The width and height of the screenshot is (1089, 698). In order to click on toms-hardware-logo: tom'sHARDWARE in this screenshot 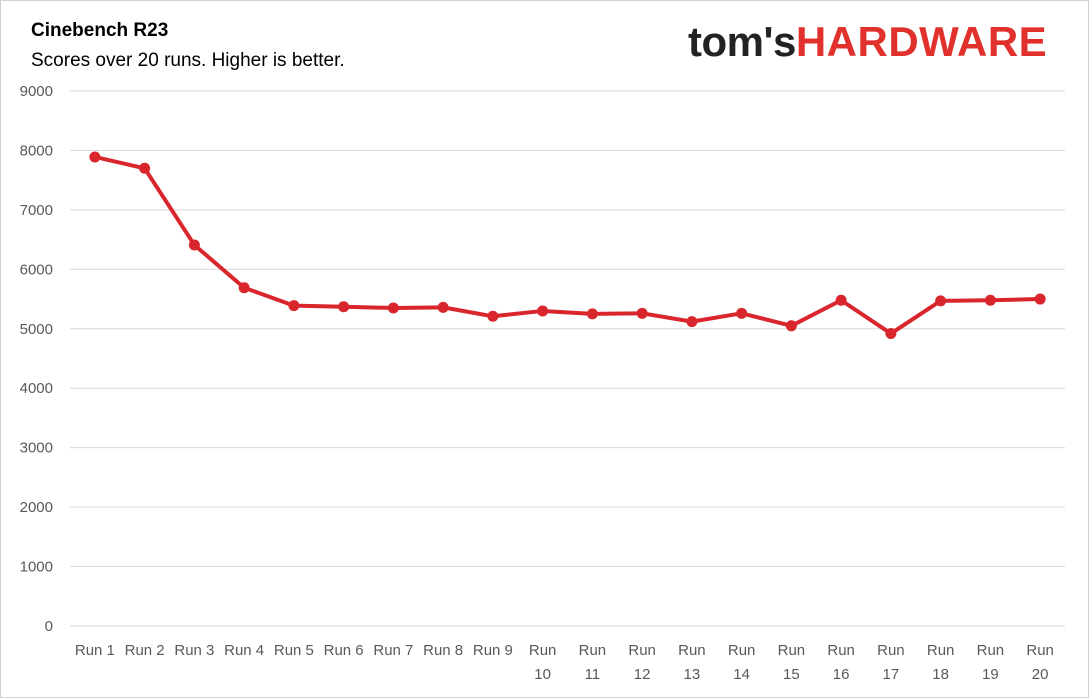, I will do `click(867, 42)`.